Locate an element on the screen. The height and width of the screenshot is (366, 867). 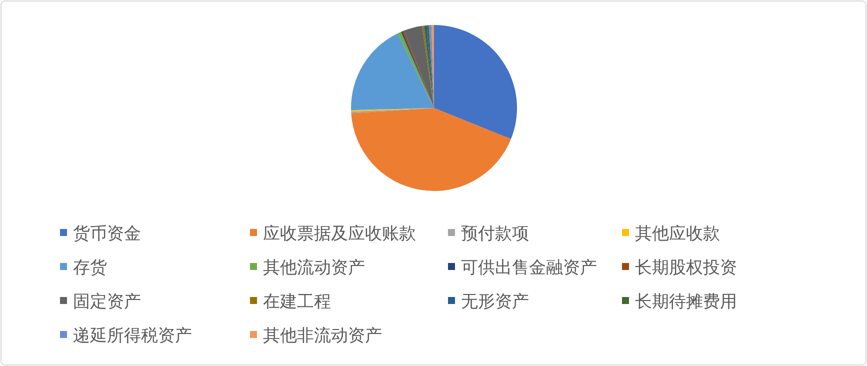
legend-label: 长期股权投资 is located at coordinates (686, 268).